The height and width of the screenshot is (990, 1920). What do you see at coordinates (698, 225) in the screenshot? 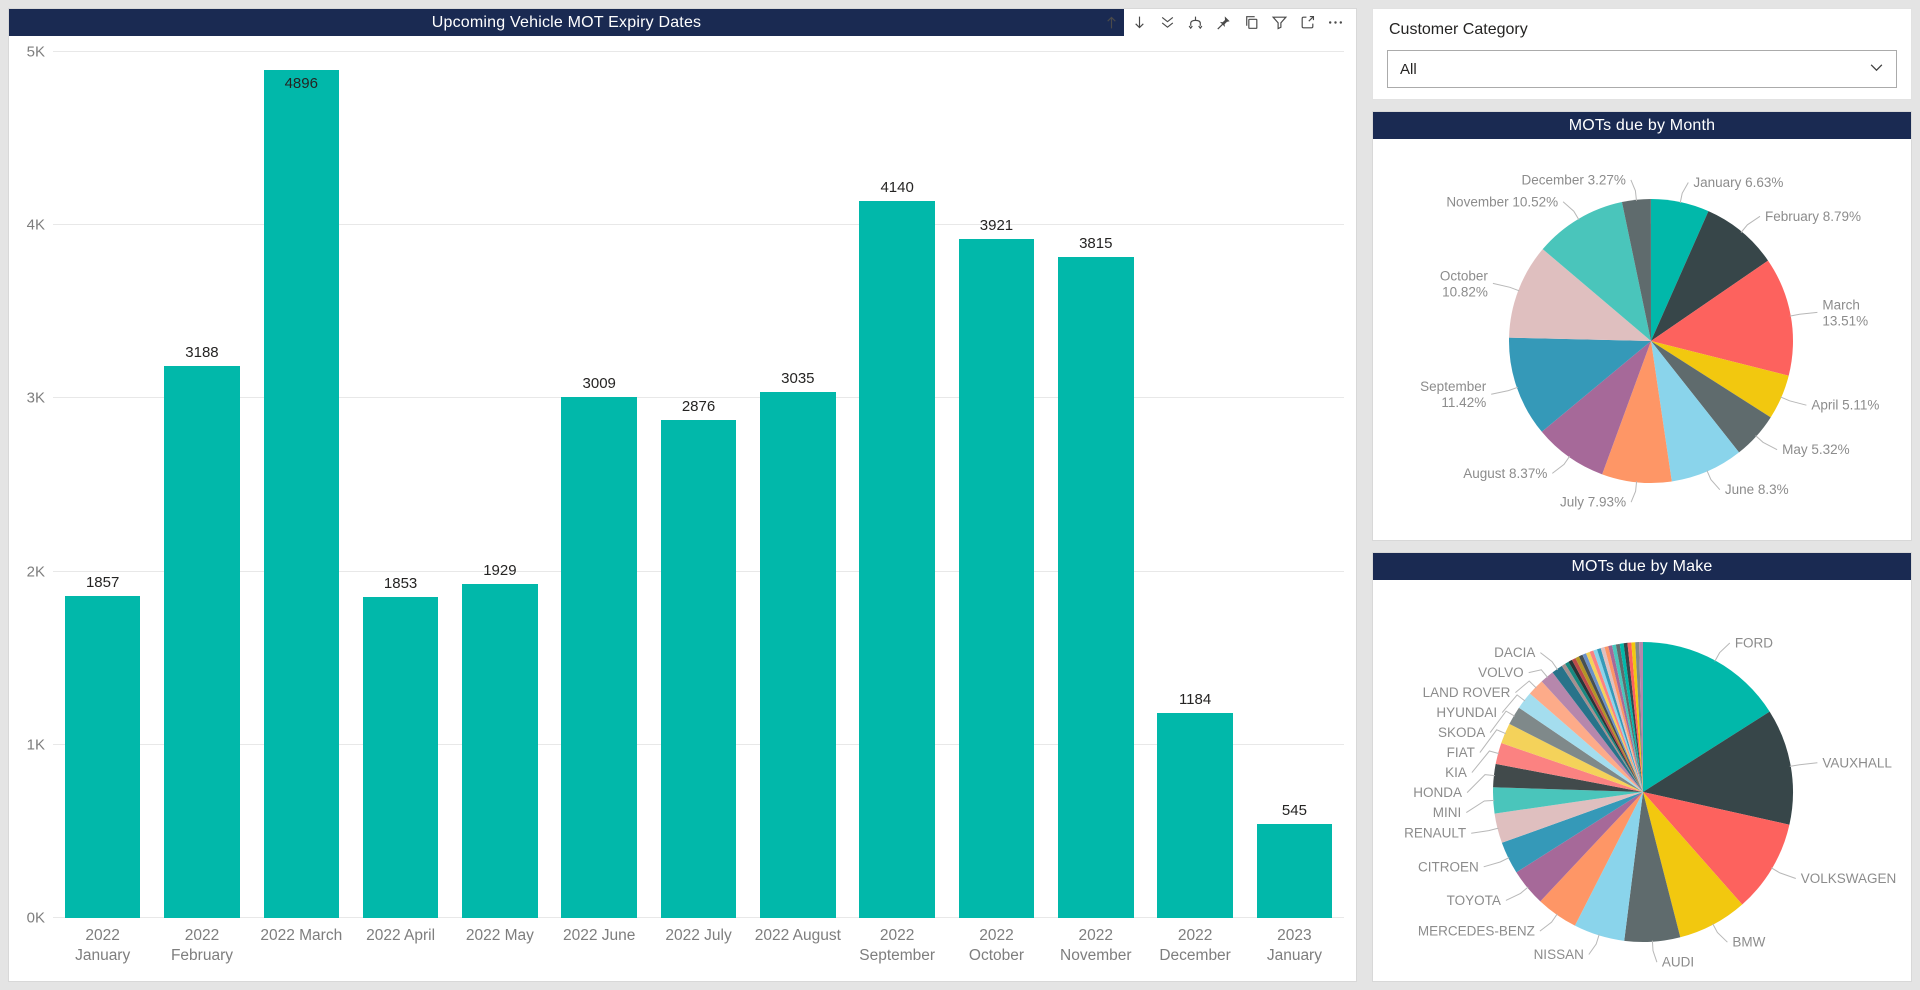
I see `gridline-4K` at bounding box center [698, 225].